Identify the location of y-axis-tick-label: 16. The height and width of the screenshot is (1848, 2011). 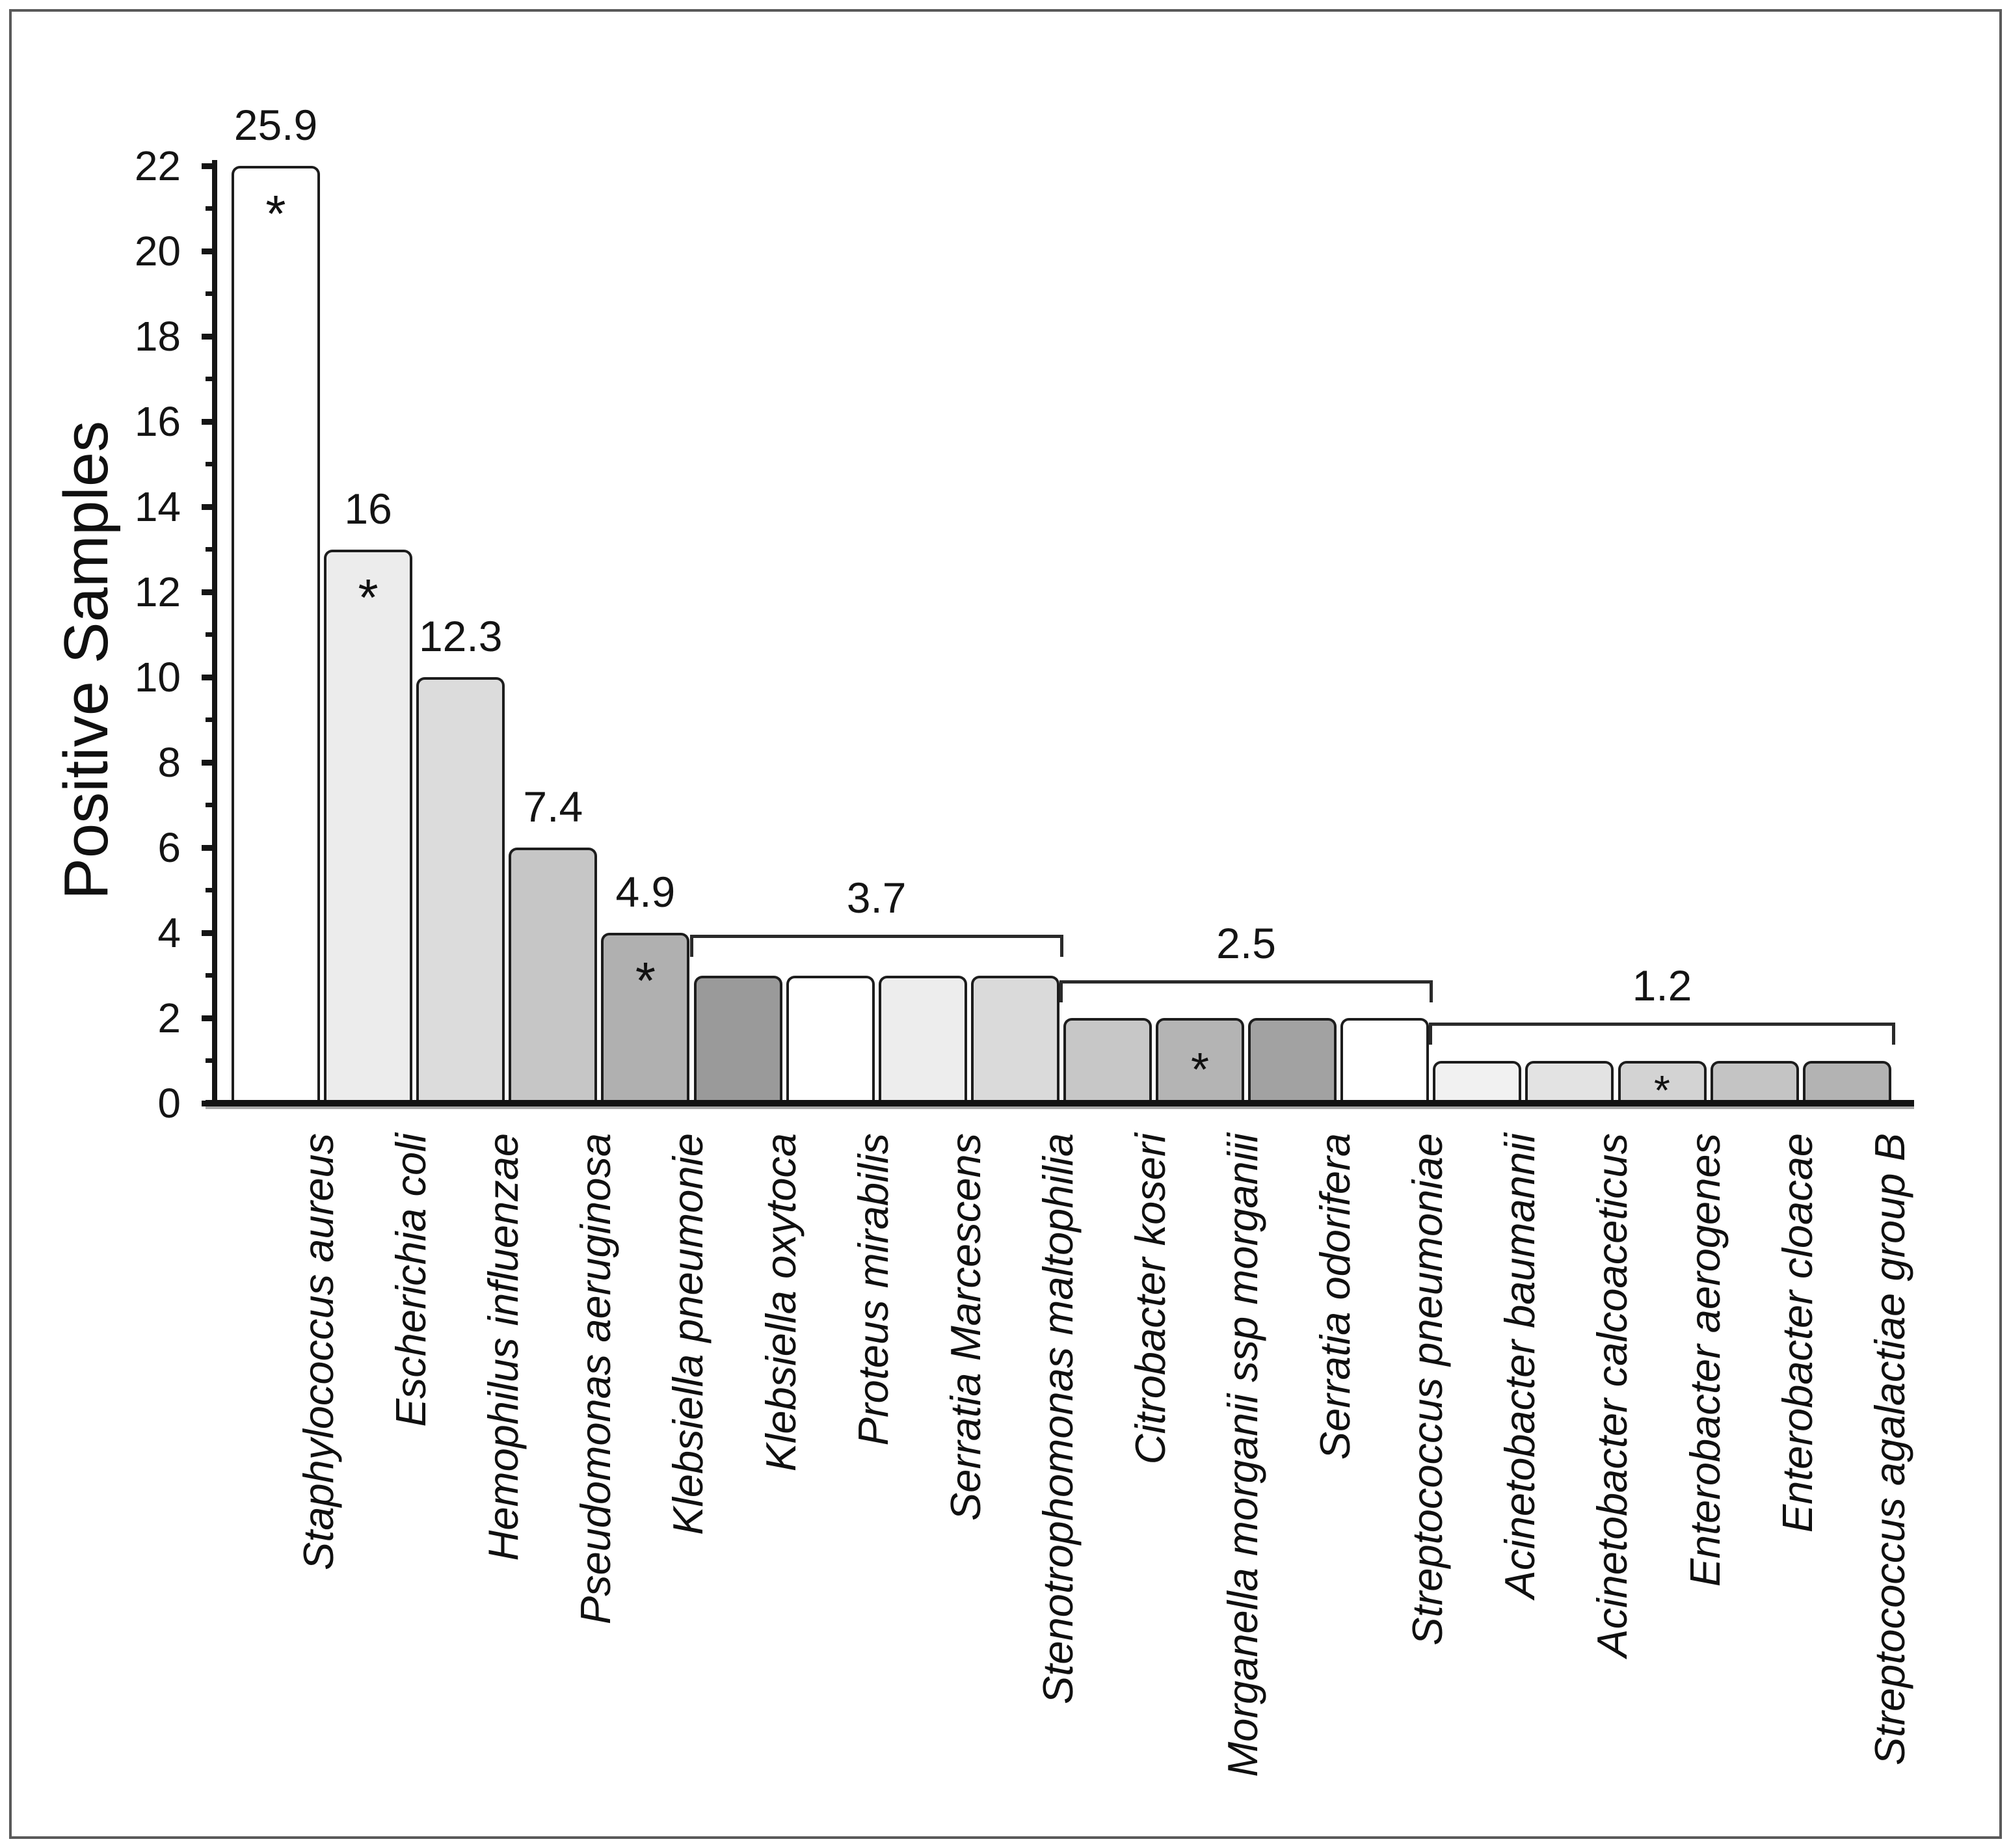
(157, 422).